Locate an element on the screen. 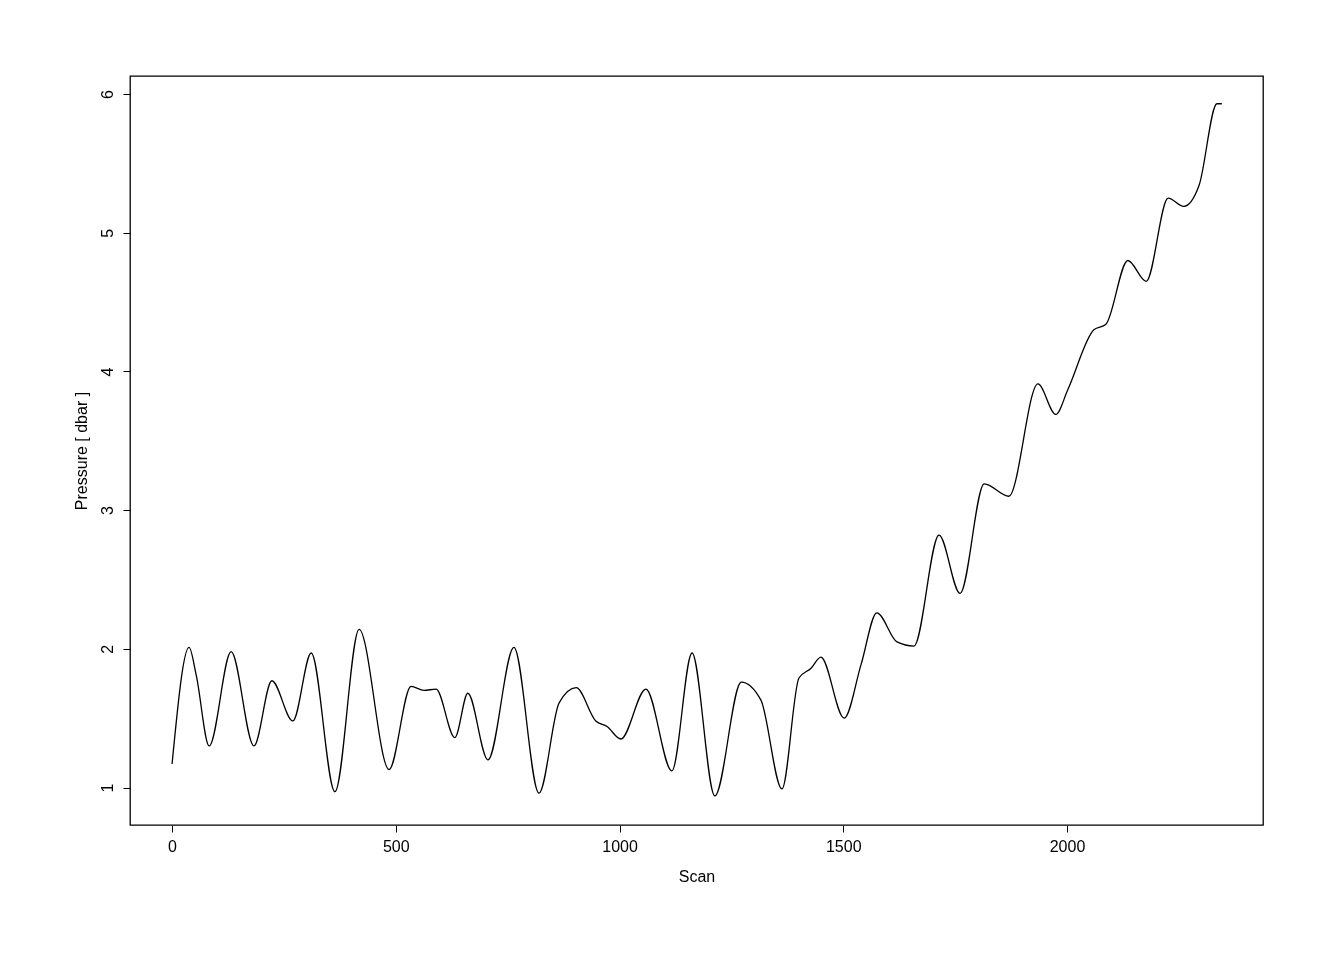 This screenshot has height=960, width=1344. y-tick-label: 1 is located at coordinates (107, 788).